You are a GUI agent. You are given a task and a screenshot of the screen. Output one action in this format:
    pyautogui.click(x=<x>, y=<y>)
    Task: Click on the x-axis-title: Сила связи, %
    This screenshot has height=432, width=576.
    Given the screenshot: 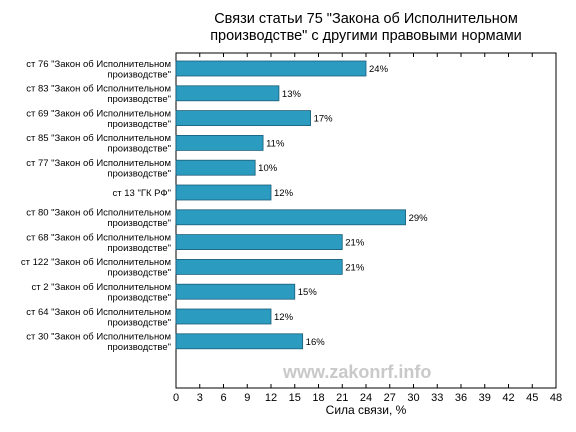 What is the action you would take?
    pyautogui.click(x=366, y=410)
    